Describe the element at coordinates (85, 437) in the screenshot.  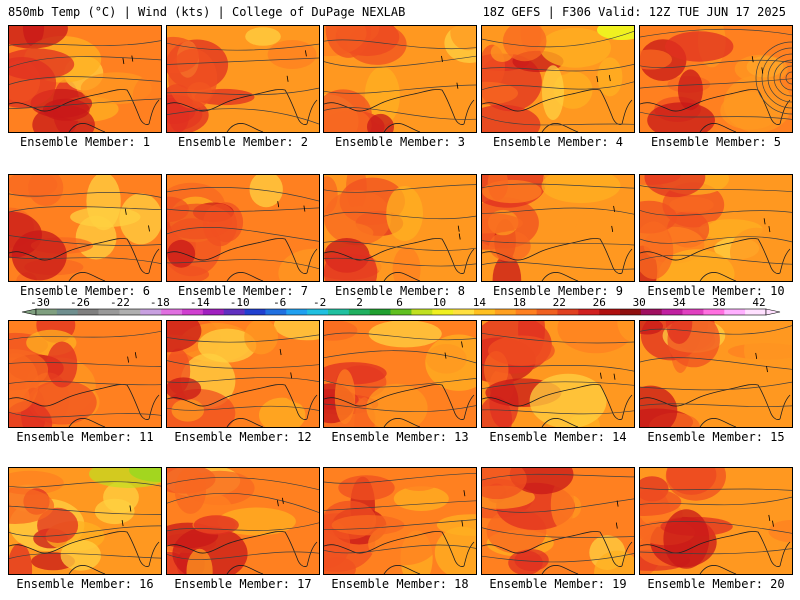
I see `ensemble-member-label: Ensemble Member: 11` at that location.